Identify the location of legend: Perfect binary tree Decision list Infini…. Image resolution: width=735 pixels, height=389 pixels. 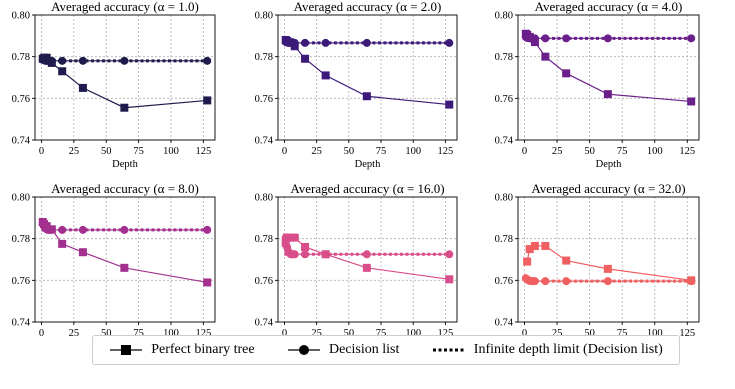
(386, 350).